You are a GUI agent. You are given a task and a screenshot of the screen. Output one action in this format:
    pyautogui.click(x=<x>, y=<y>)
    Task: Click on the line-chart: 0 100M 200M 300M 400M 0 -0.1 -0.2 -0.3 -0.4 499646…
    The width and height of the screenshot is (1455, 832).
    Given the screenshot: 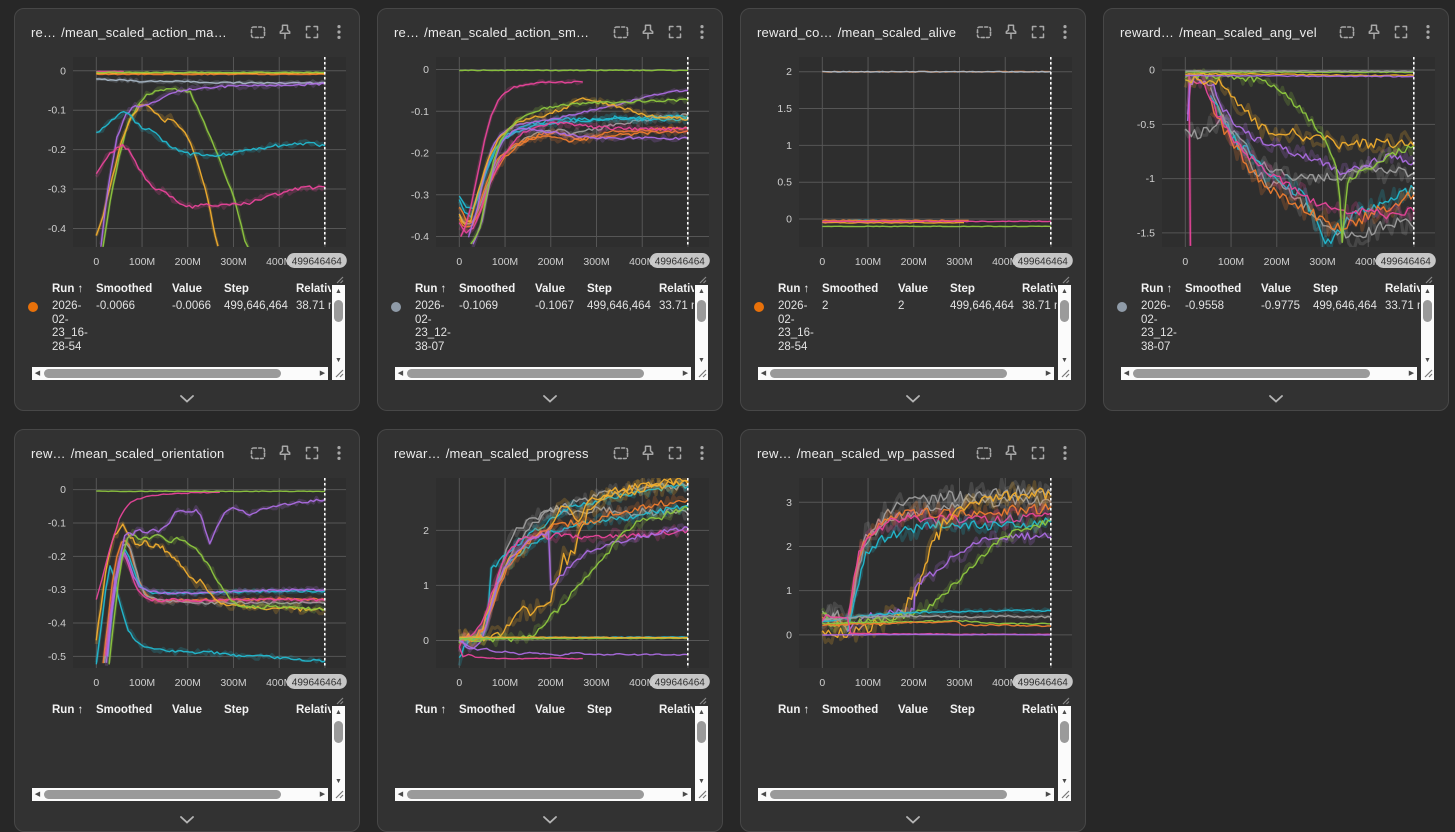 What is the action you would take?
    pyautogui.click(x=550, y=160)
    